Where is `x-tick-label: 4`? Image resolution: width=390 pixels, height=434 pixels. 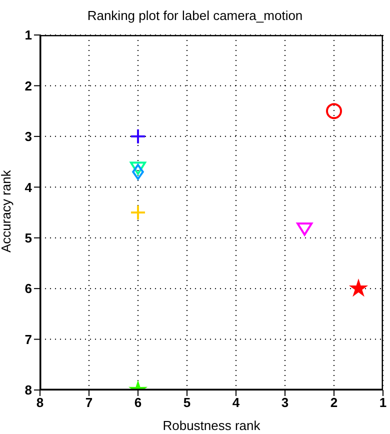
x-tick-label: 4 is located at coordinates (236, 402).